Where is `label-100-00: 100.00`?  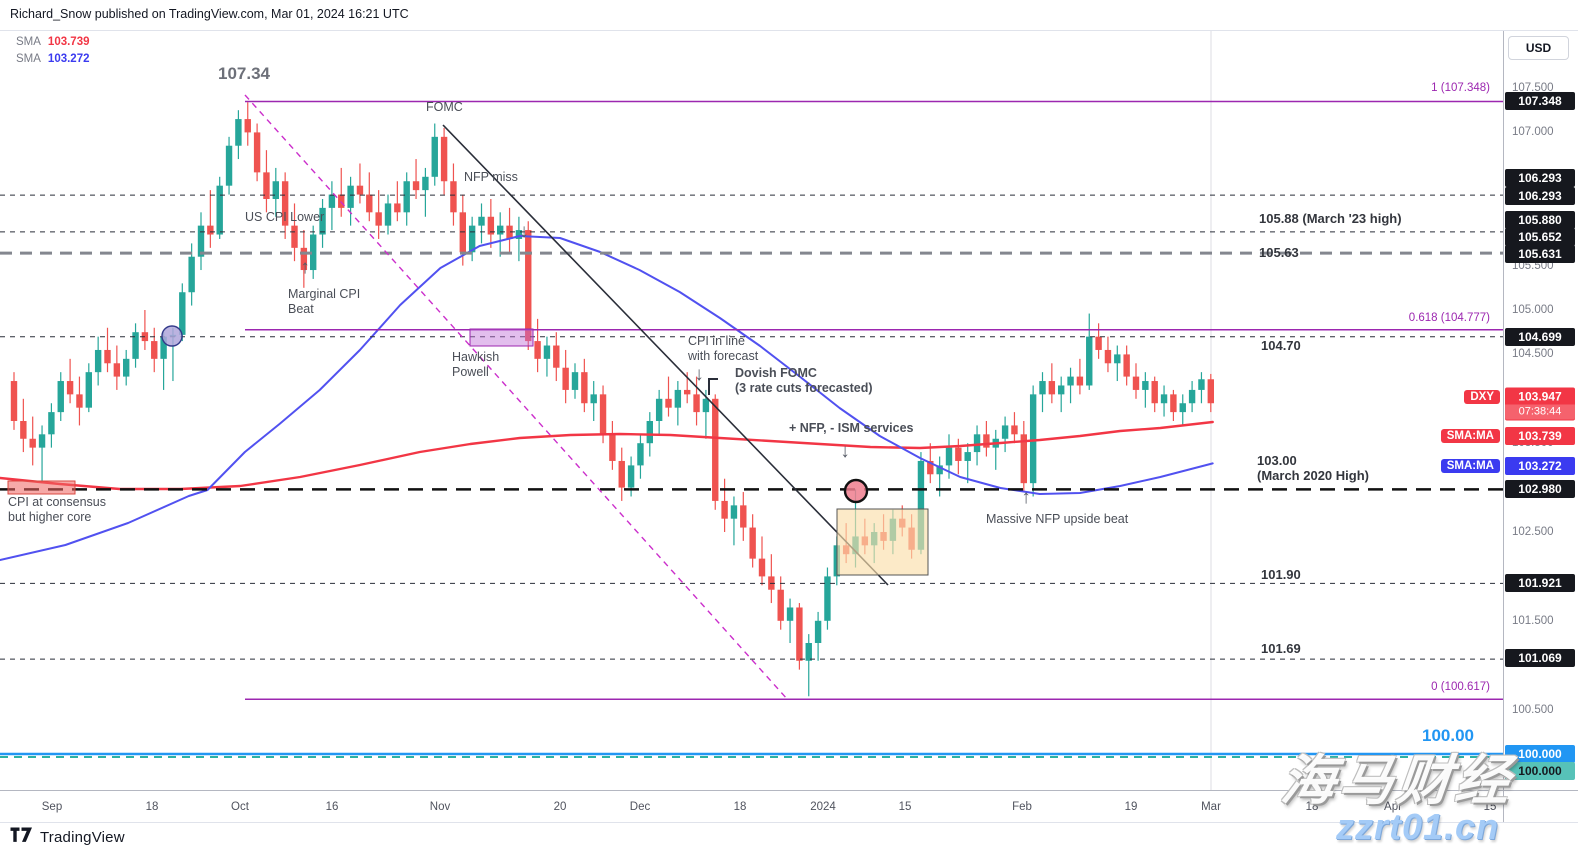 label-100-00: 100.00 is located at coordinates (1448, 735).